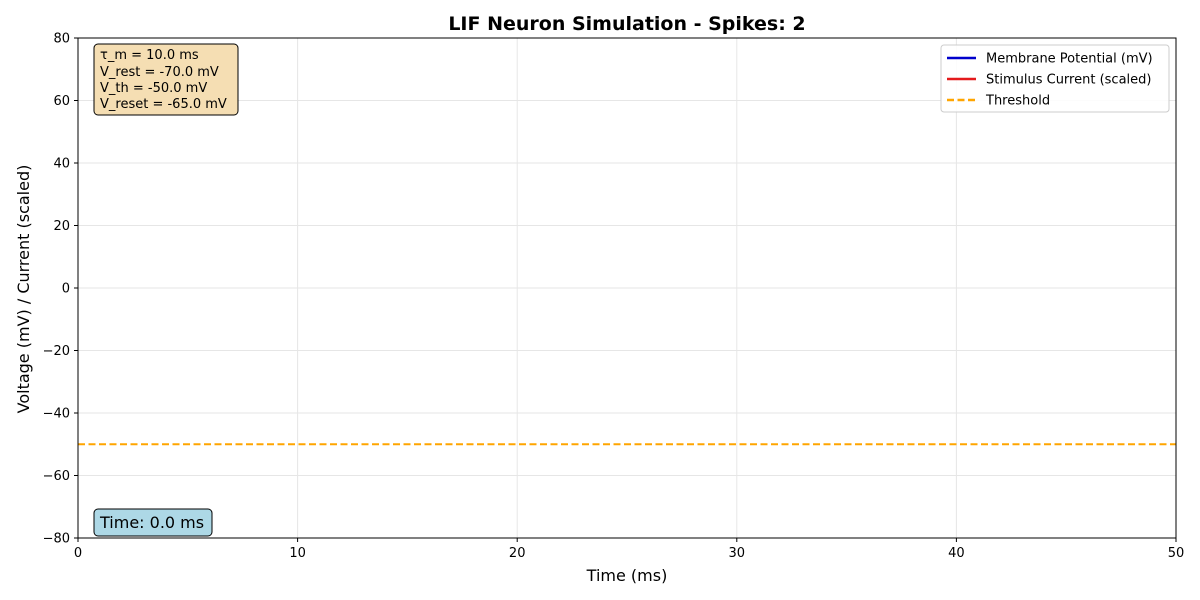 The height and width of the screenshot is (600, 1200). What do you see at coordinates (61, 226) in the screenshot?
I see `y-tick-label: 20` at bounding box center [61, 226].